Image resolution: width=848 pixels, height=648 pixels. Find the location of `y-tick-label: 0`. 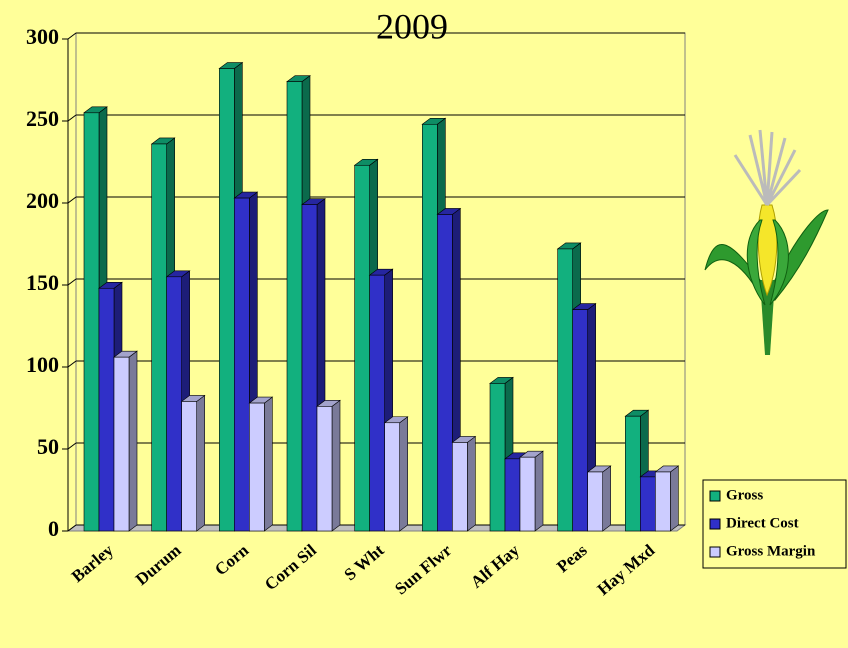

y-tick-label: 0 is located at coordinates (53, 528).